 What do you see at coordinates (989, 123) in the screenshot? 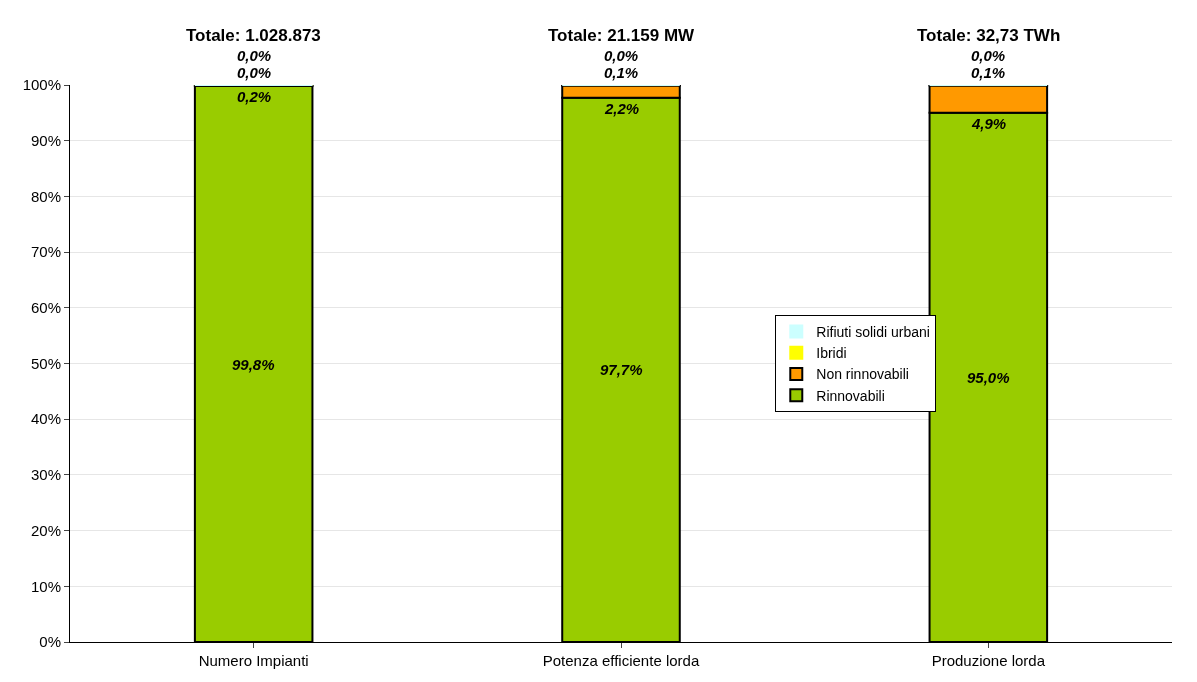
I see `data-label: 4,9%` at bounding box center [989, 123].